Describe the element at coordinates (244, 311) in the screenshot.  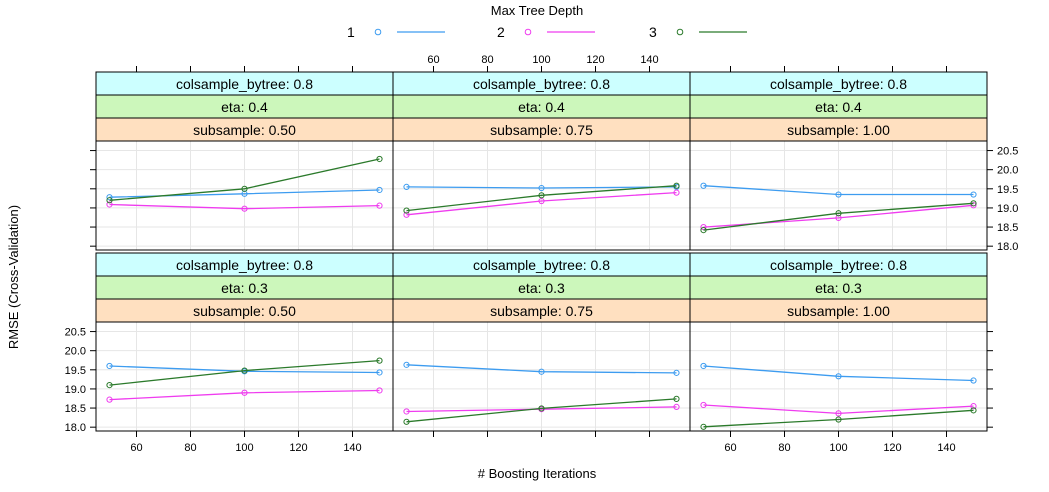
I see `strip-label: subsample: 0.50` at that location.